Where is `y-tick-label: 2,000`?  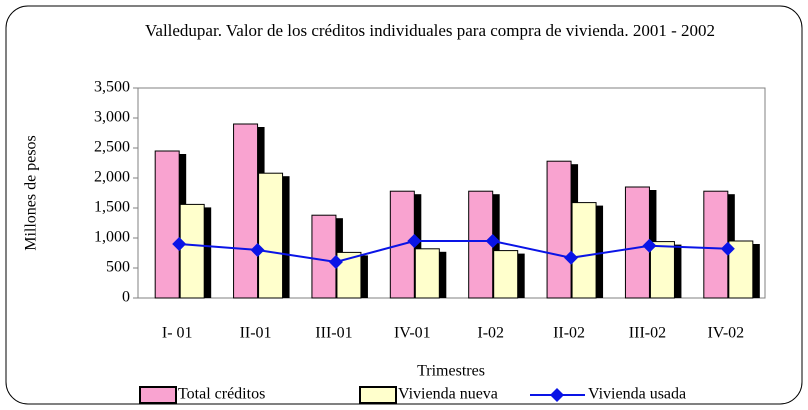
y-tick-label: 2,000 is located at coordinates (112, 177).